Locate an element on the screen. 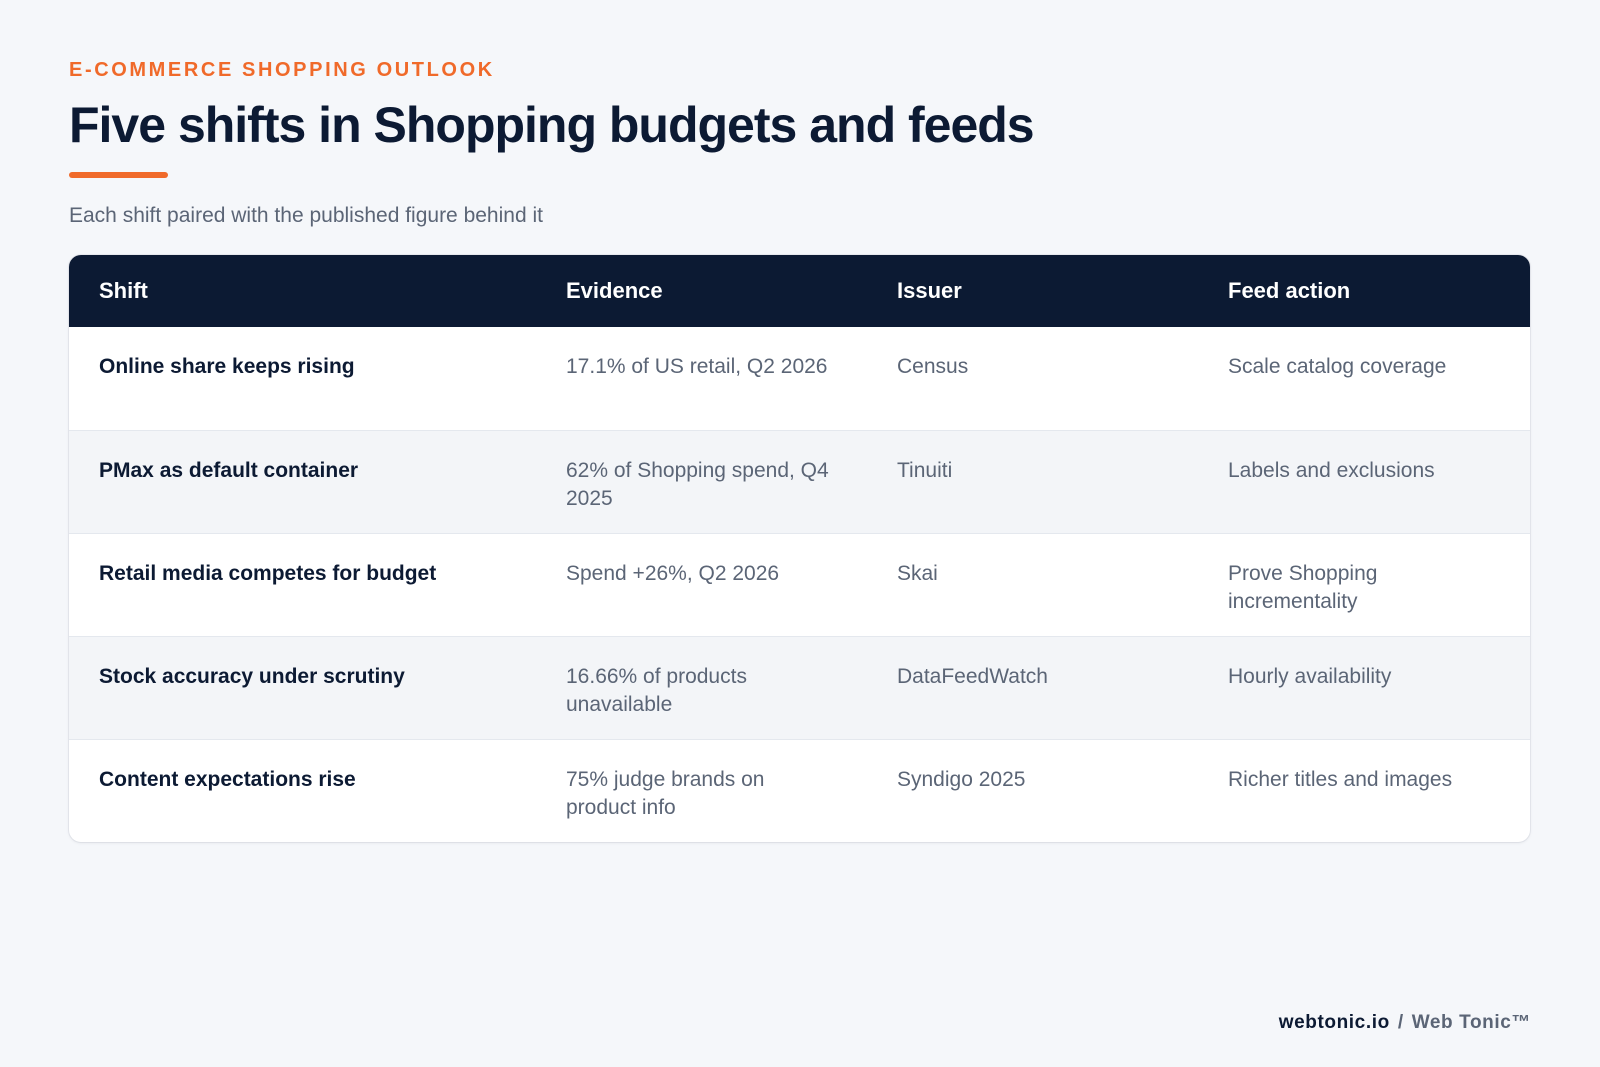 The width and height of the screenshot is (1600, 1067). column-header-shift: Shift is located at coordinates (123, 290).